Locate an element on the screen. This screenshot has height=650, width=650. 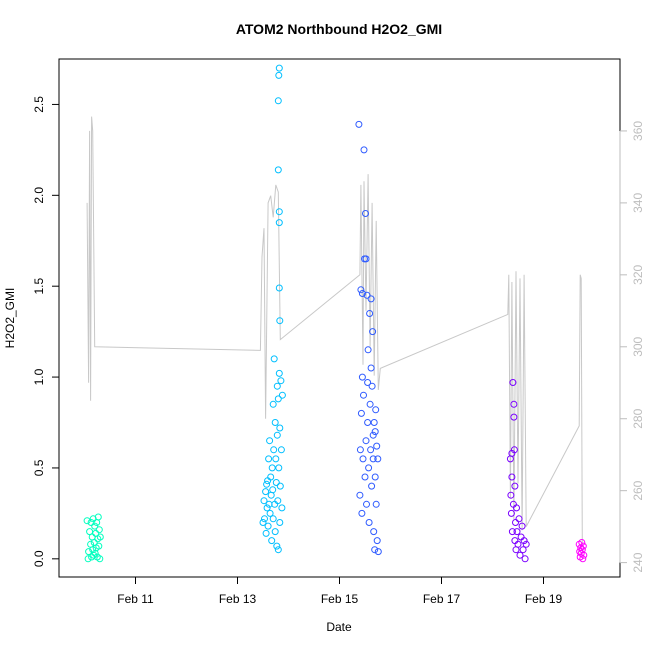
y2-tick-label: 240 is located at coordinates (638, 562).